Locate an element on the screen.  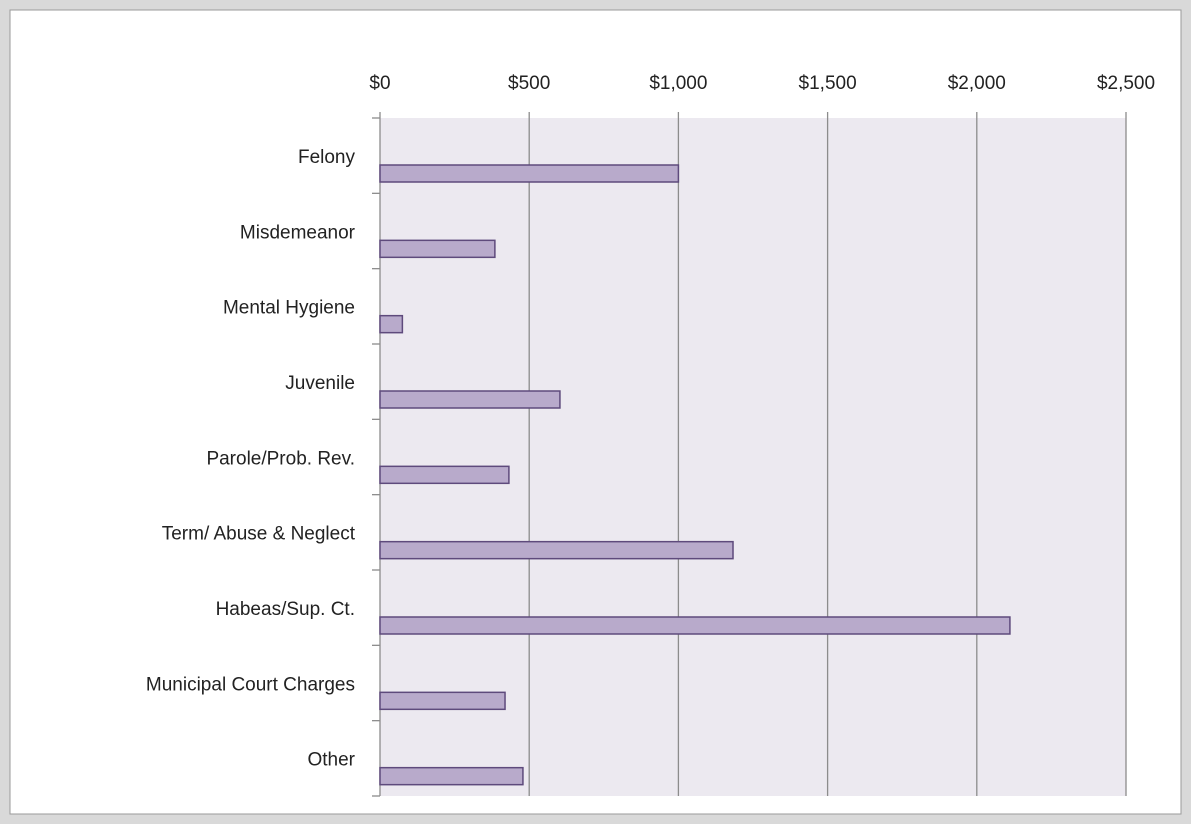
x-tick-label: $2,000 is located at coordinates (977, 83).